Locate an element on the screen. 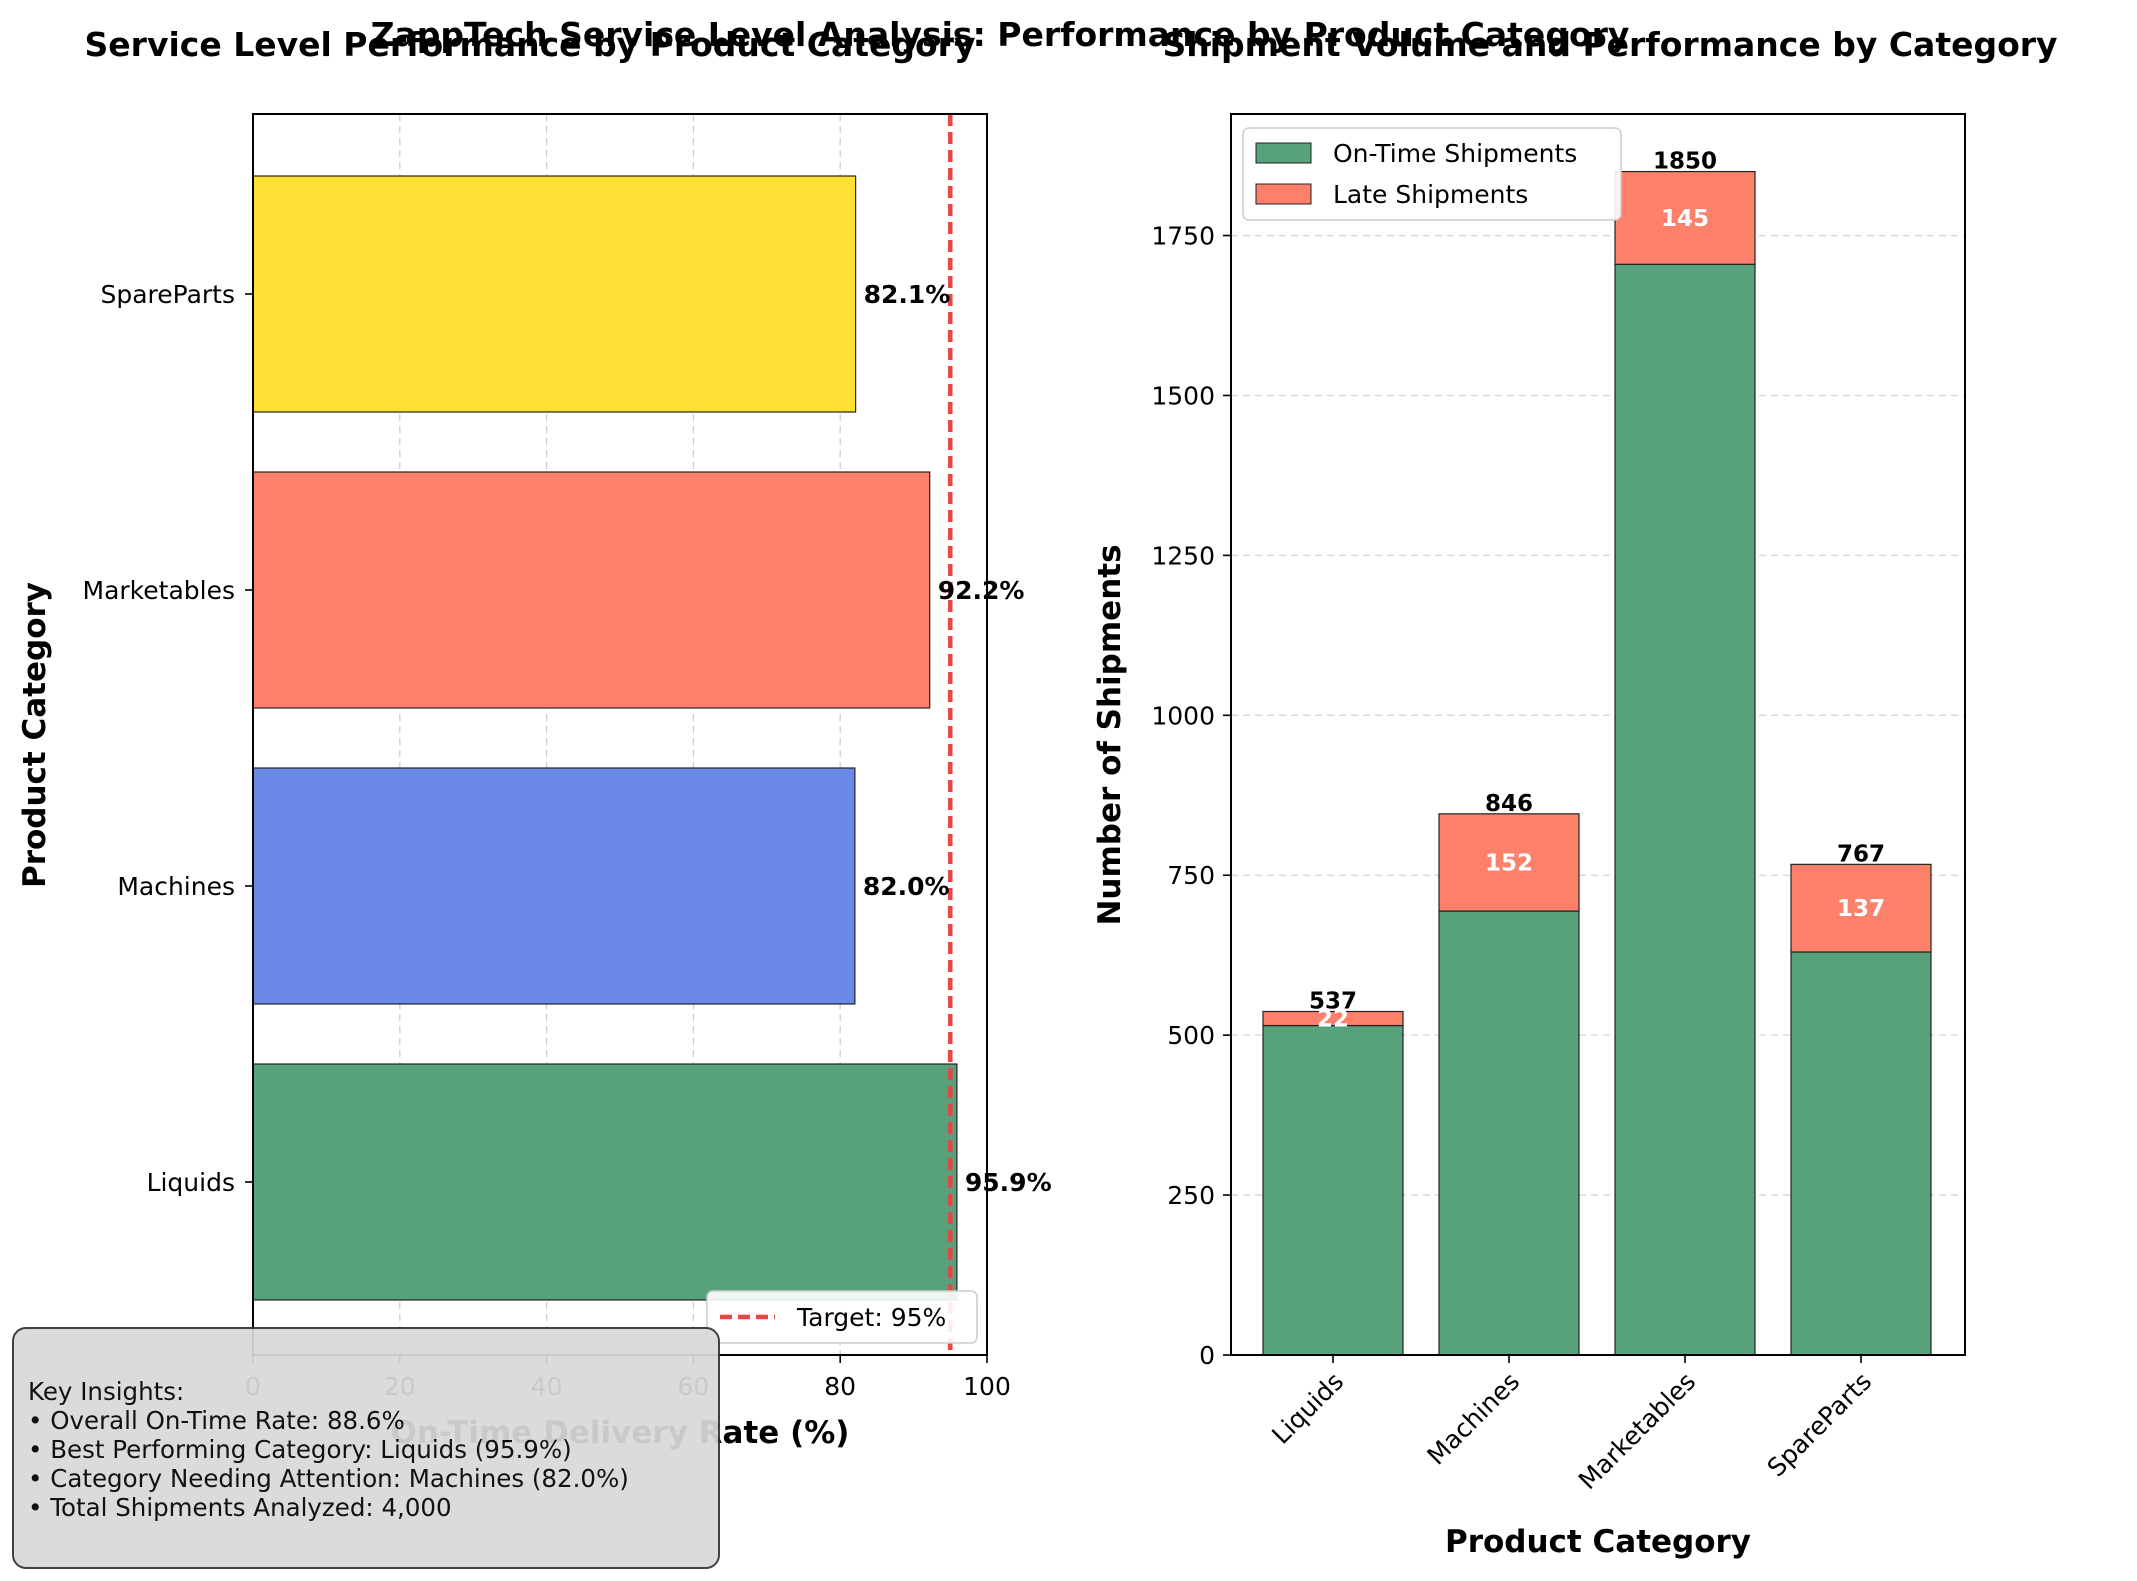 Image resolution: width=2137 pixels, height=1581 pixels. right-late-value-label: 22 is located at coordinates (1333, 1020).